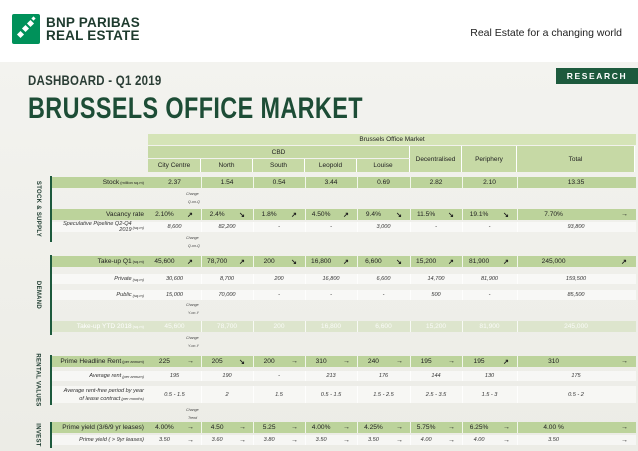  Describe the element at coordinates (174, 394) in the screenshot. I see `table-cell: 0.5 - 1.5` at that location.